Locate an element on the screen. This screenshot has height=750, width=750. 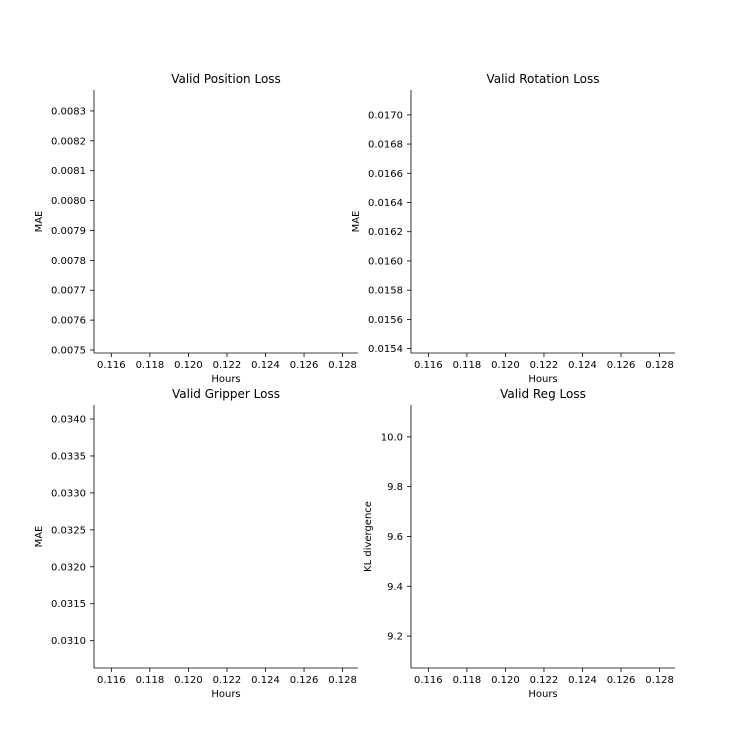
position-loss-x-tick-label: 0.120 is located at coordinates (188, 365).